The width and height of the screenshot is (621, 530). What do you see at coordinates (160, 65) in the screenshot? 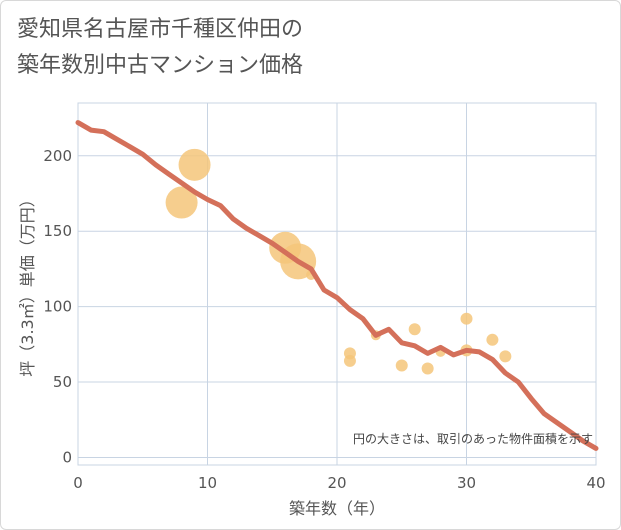
I see `chart-title-line2: 築年数別中古マンション価格` at bounding box center [160, 65].